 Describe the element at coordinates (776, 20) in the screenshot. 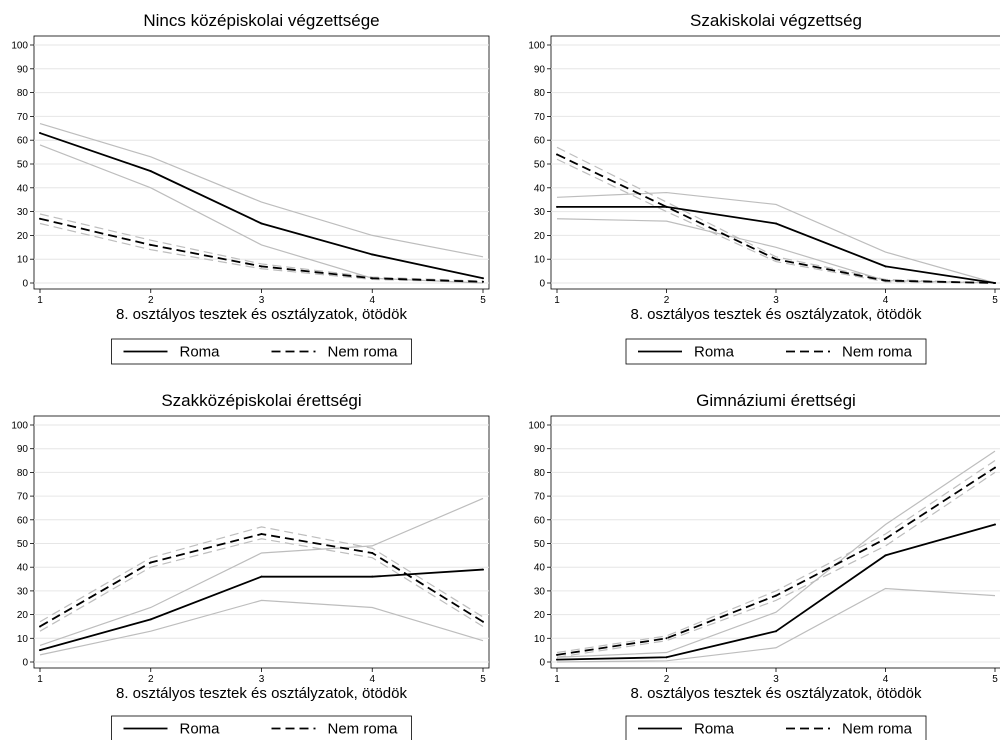

I see `chart-title: Szakiskolai végzettség` at that location.